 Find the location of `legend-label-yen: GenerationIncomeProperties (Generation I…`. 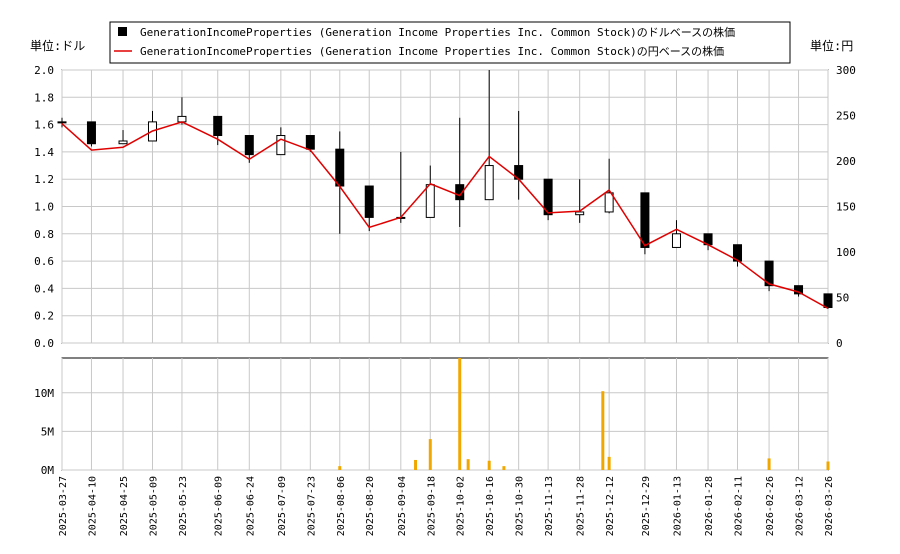

legend-label-yen: GenerationIncomeProperties (Generation I… is located at coordinates (432, 51).